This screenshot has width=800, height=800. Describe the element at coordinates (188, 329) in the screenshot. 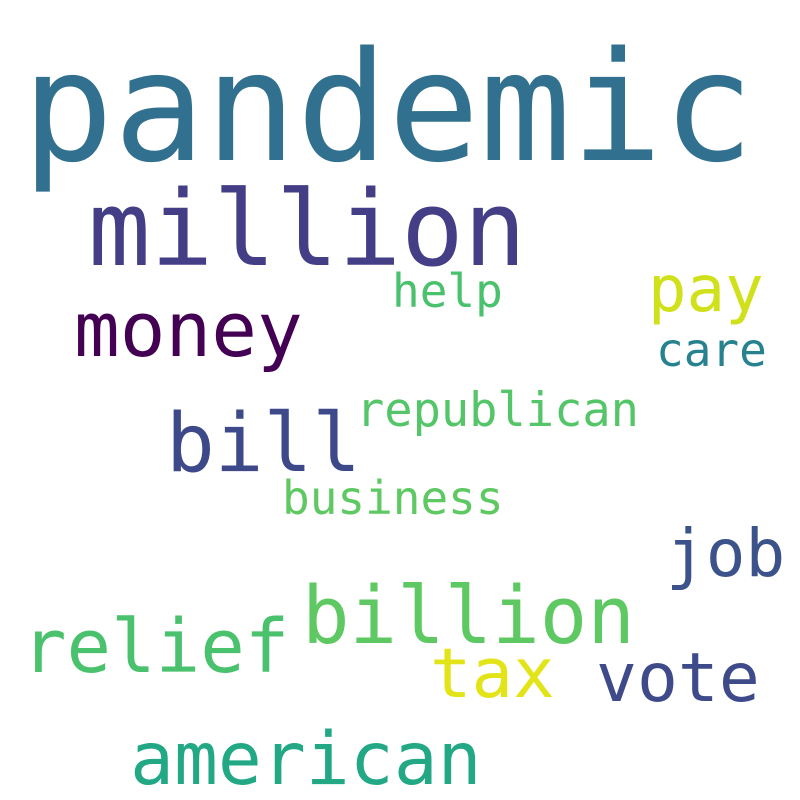

I see `word-money: money` at that location.